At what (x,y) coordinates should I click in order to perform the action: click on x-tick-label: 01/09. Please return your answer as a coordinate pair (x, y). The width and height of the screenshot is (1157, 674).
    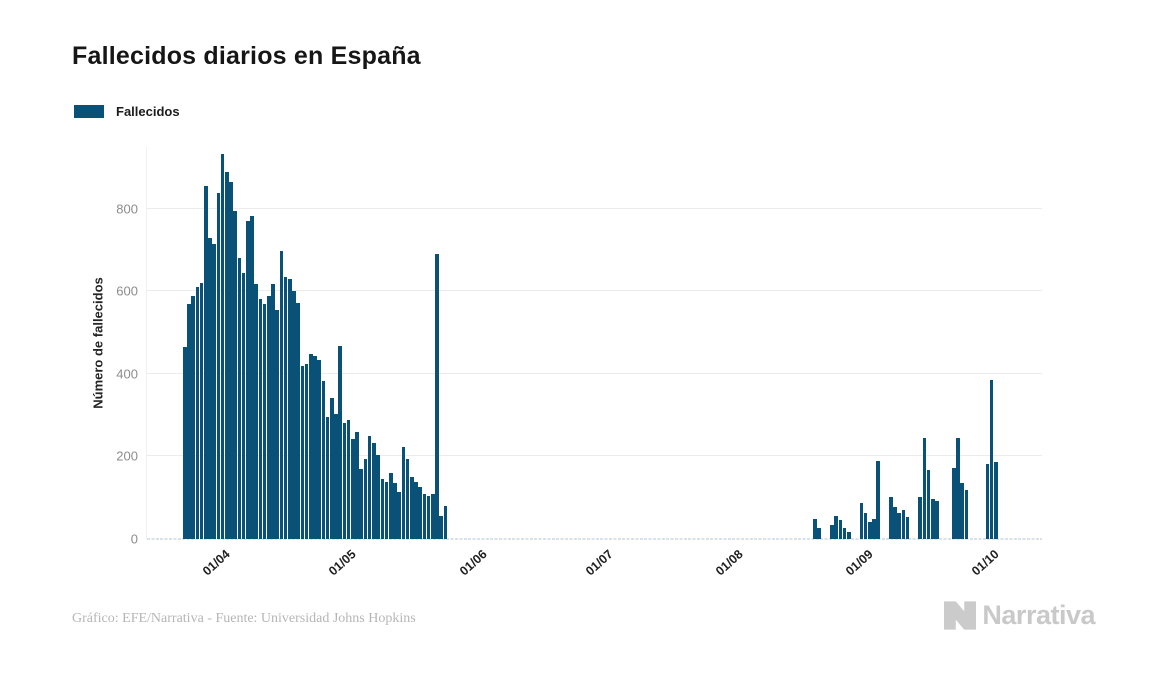
    Looking at the image, I should click on (859, 563).